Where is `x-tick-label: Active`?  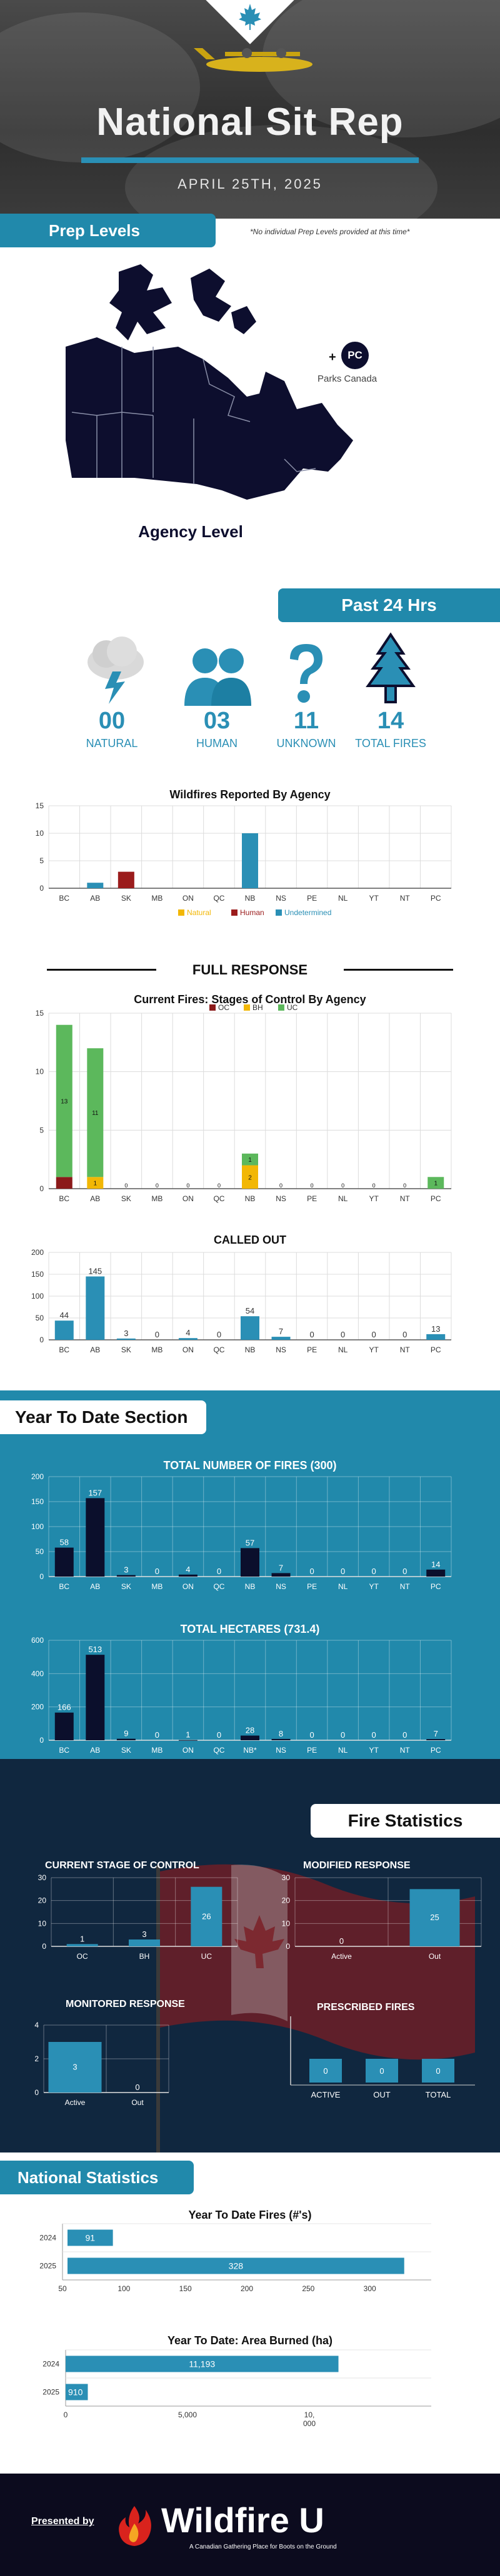 x-tick-label: Active is located at coordinates (75, 2102).